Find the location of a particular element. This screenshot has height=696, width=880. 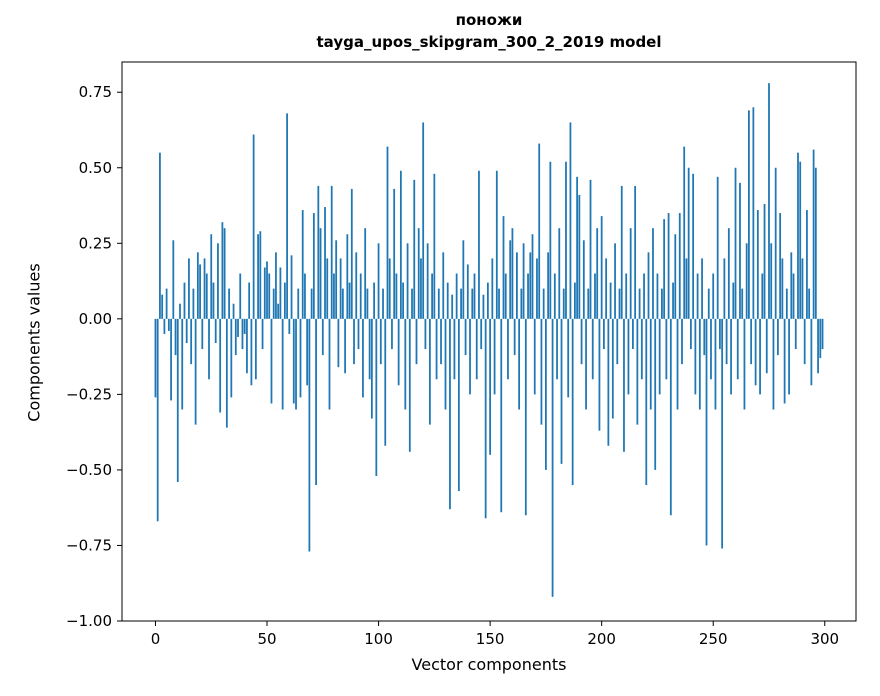

x-tick-label: 0 is located at coordinates (156, 639).